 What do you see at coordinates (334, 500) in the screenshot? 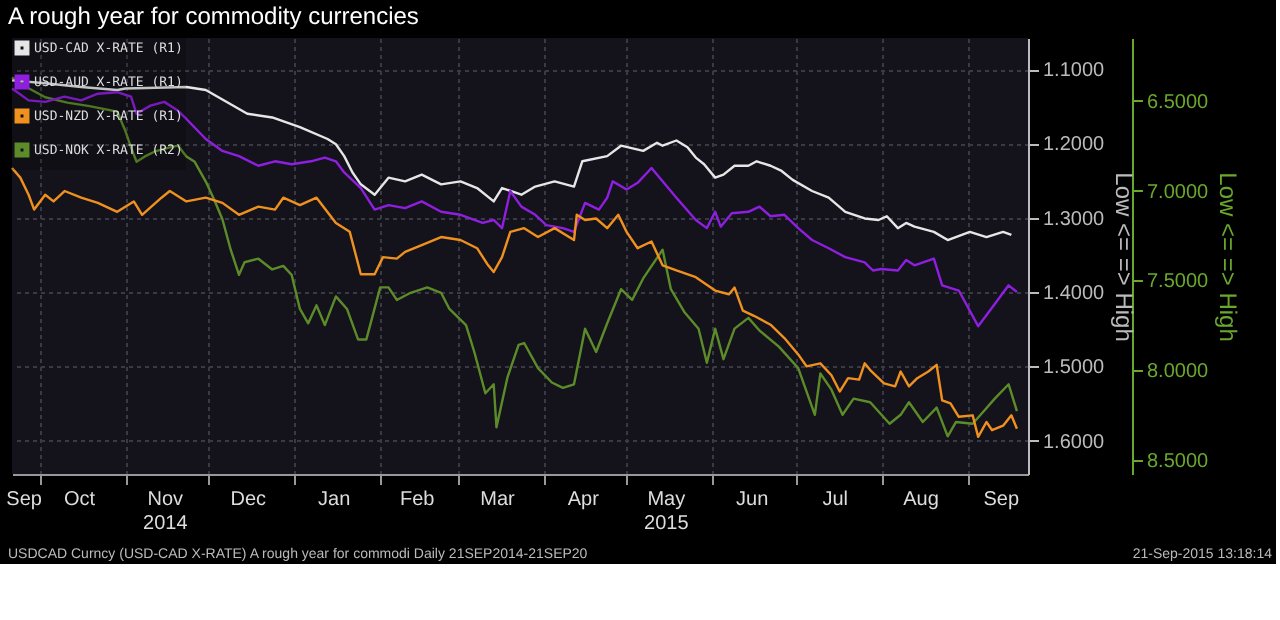
I see `x-tick-label: Jan` at bounding box center [334, 500].